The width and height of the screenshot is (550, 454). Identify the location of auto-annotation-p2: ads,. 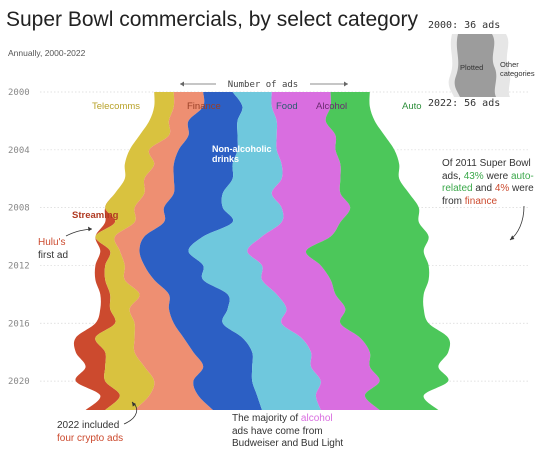
(453, 176).